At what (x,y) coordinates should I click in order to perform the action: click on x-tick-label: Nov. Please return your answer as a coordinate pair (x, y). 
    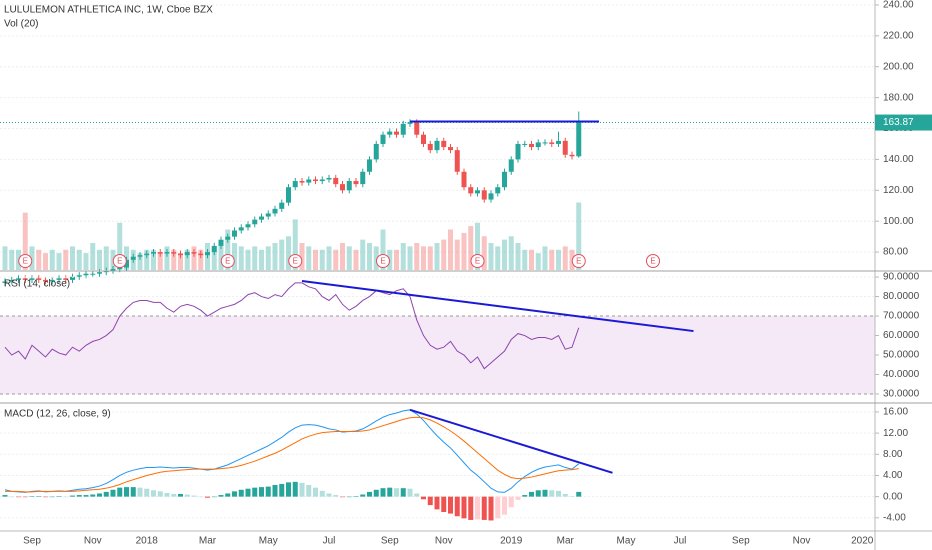
    Looking at the image, I should click on (93, 541).